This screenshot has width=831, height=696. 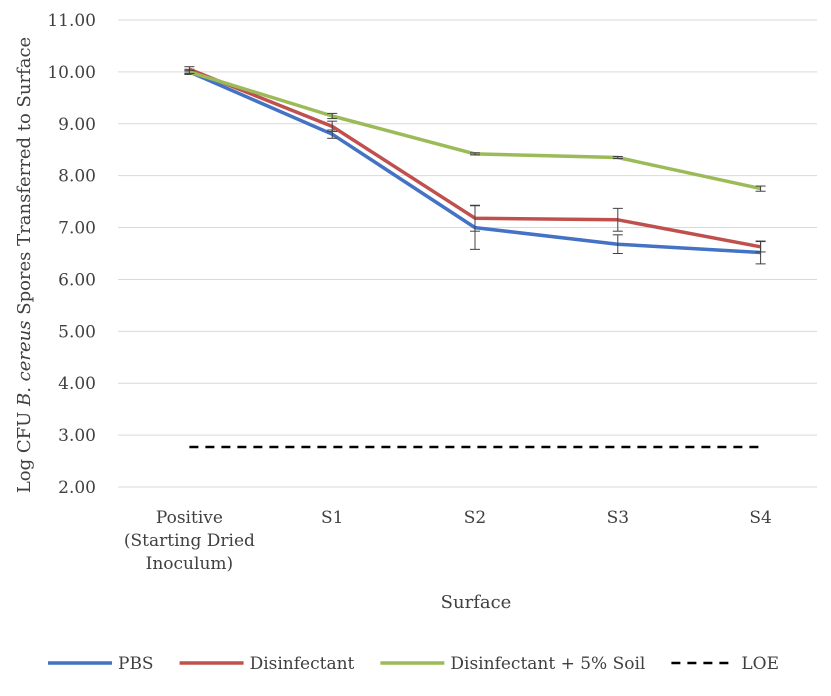 What do you see at coordinates (77, 125) in the screenshot?
I see `y-tick-label: 9.00` at bounding box center [77, 125].